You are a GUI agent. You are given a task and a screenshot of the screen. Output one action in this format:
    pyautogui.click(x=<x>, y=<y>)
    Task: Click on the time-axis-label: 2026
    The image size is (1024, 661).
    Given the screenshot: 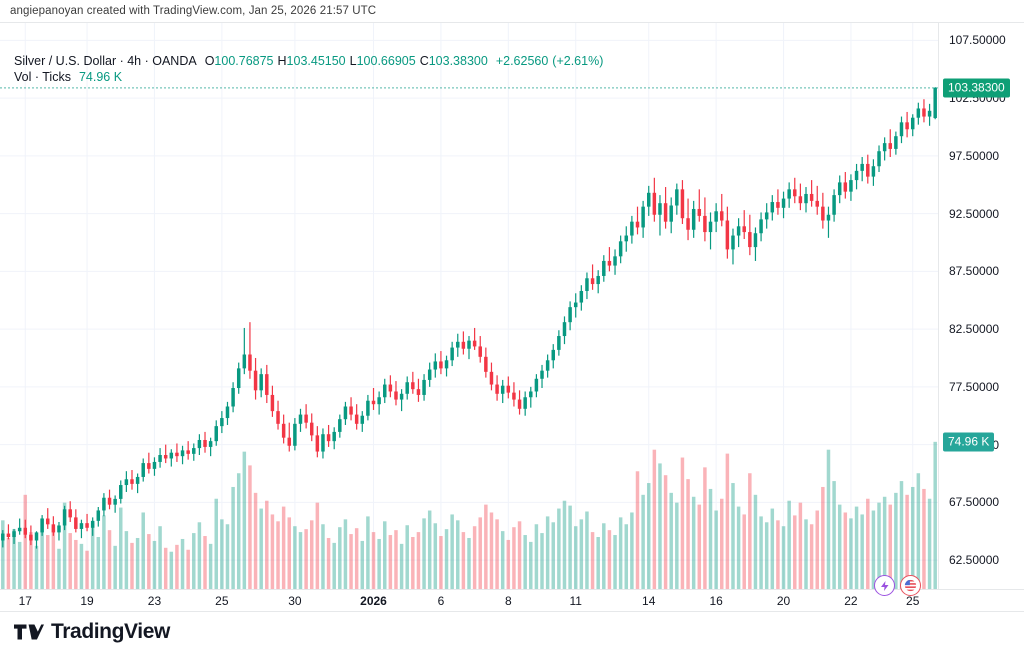 What is the action you would take?
    pyautogui.click(x=373, y=601)
    